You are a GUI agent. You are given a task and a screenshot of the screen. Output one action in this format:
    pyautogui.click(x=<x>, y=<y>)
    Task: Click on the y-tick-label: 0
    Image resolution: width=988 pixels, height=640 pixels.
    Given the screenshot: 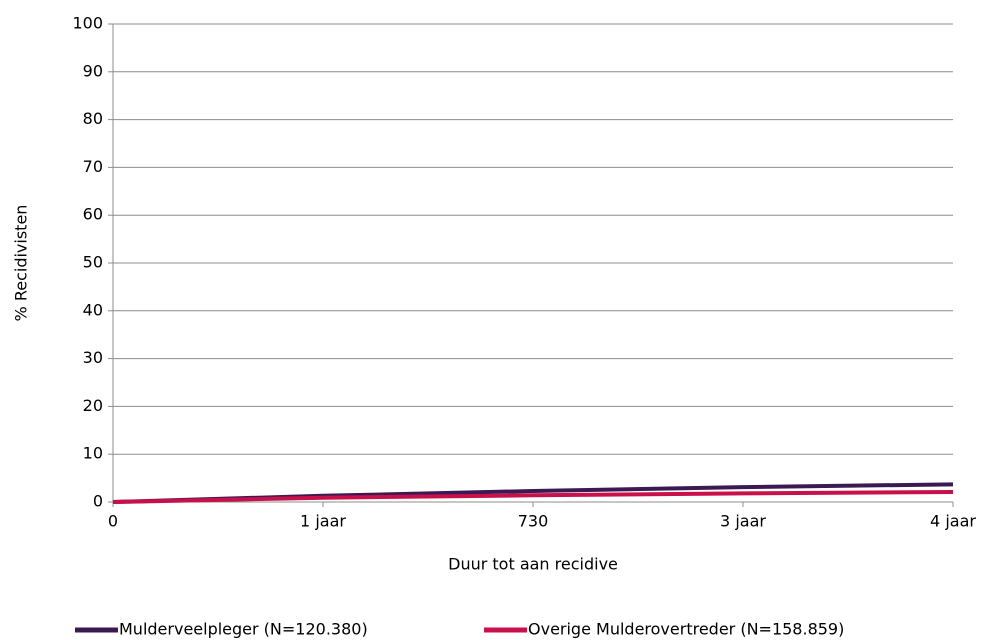 What is the action you would take?
    pyautogui.click(x=98, y=501)
    